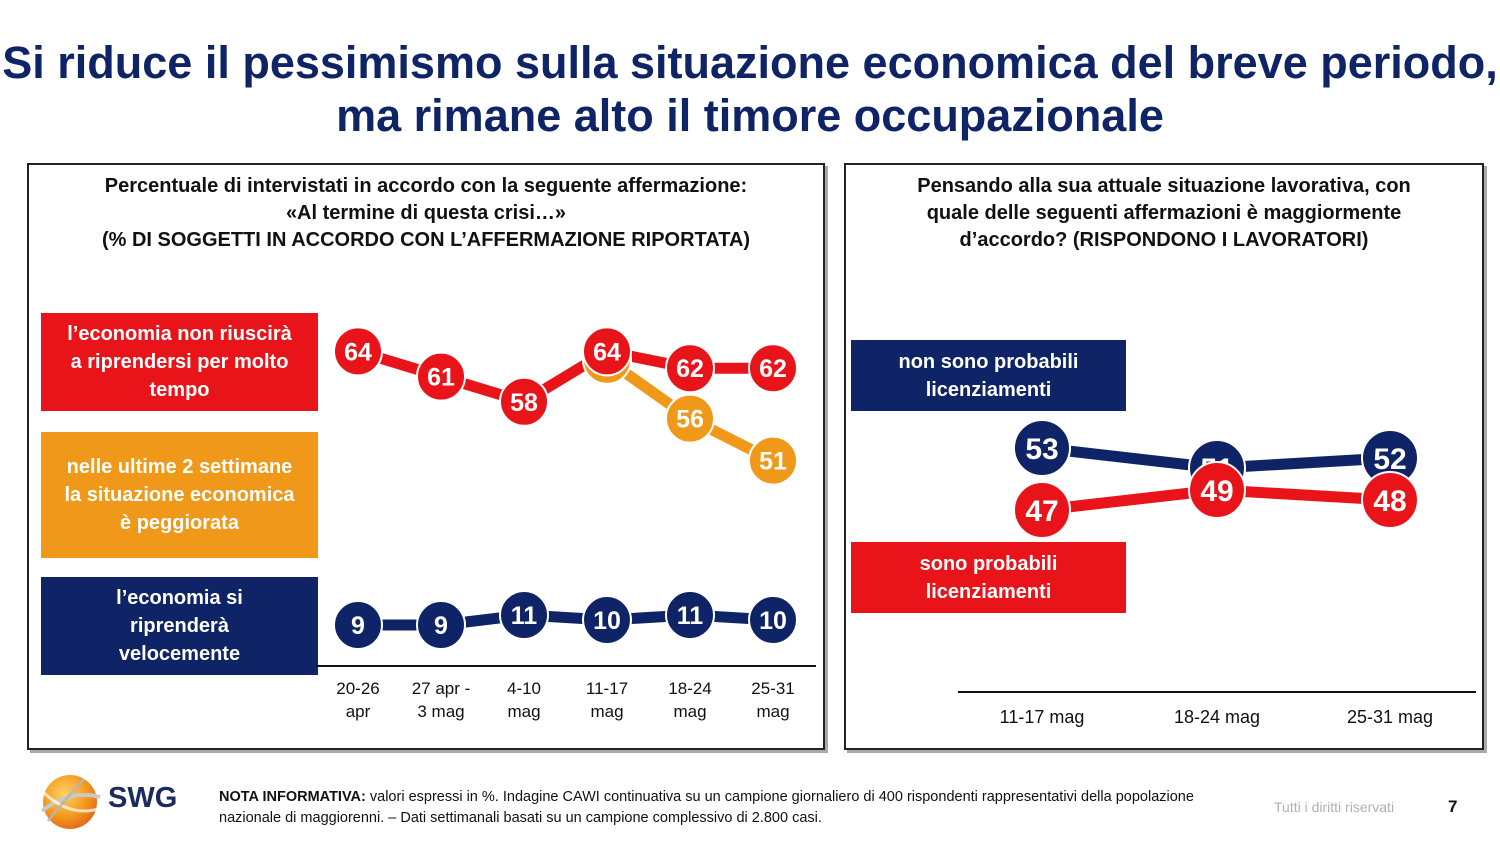 This screenshot has height=844, width=1500. I want to click on legend-layoffs-label: sono probabili licenziamenti, so click(988, 577).